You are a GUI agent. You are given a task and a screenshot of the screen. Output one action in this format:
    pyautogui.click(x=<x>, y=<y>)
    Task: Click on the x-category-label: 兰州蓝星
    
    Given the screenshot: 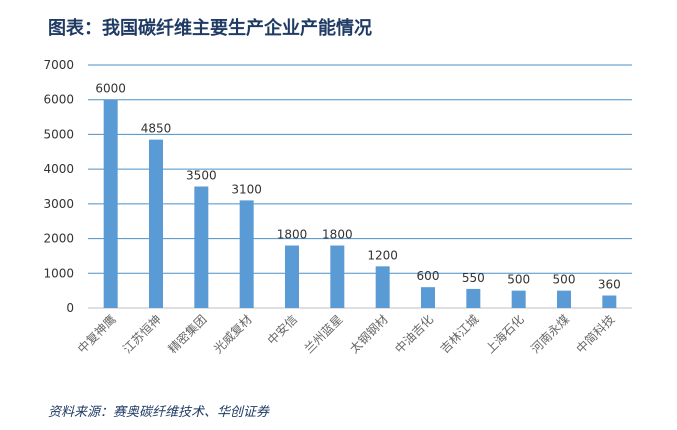 What is the action you would take?
    pyautogui.click(x=324, y=334)
    